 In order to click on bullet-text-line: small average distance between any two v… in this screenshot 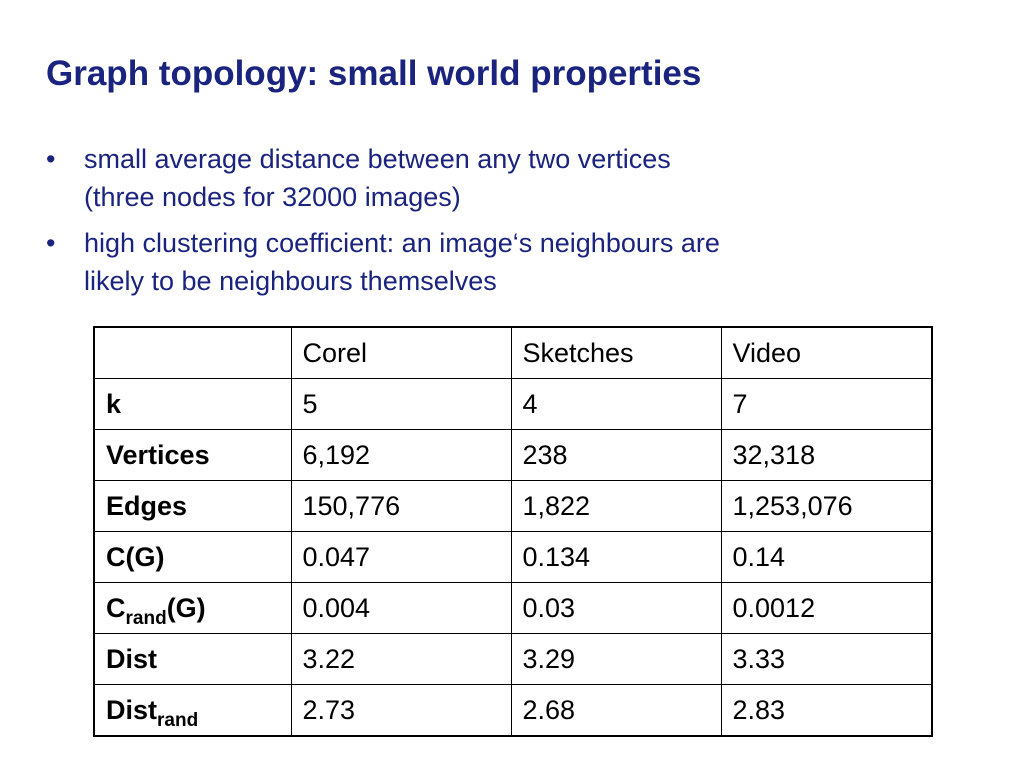, I will do `click(377, 159)`.